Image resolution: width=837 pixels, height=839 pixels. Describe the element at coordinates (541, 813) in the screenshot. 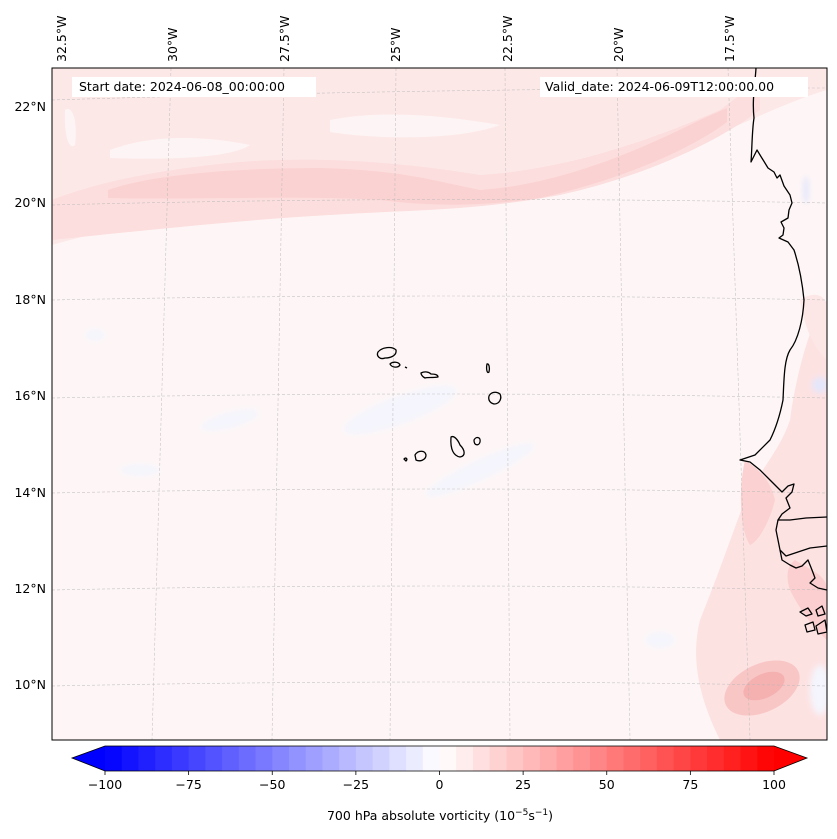

I see `colorbar-label-exp2: −1` at that location.